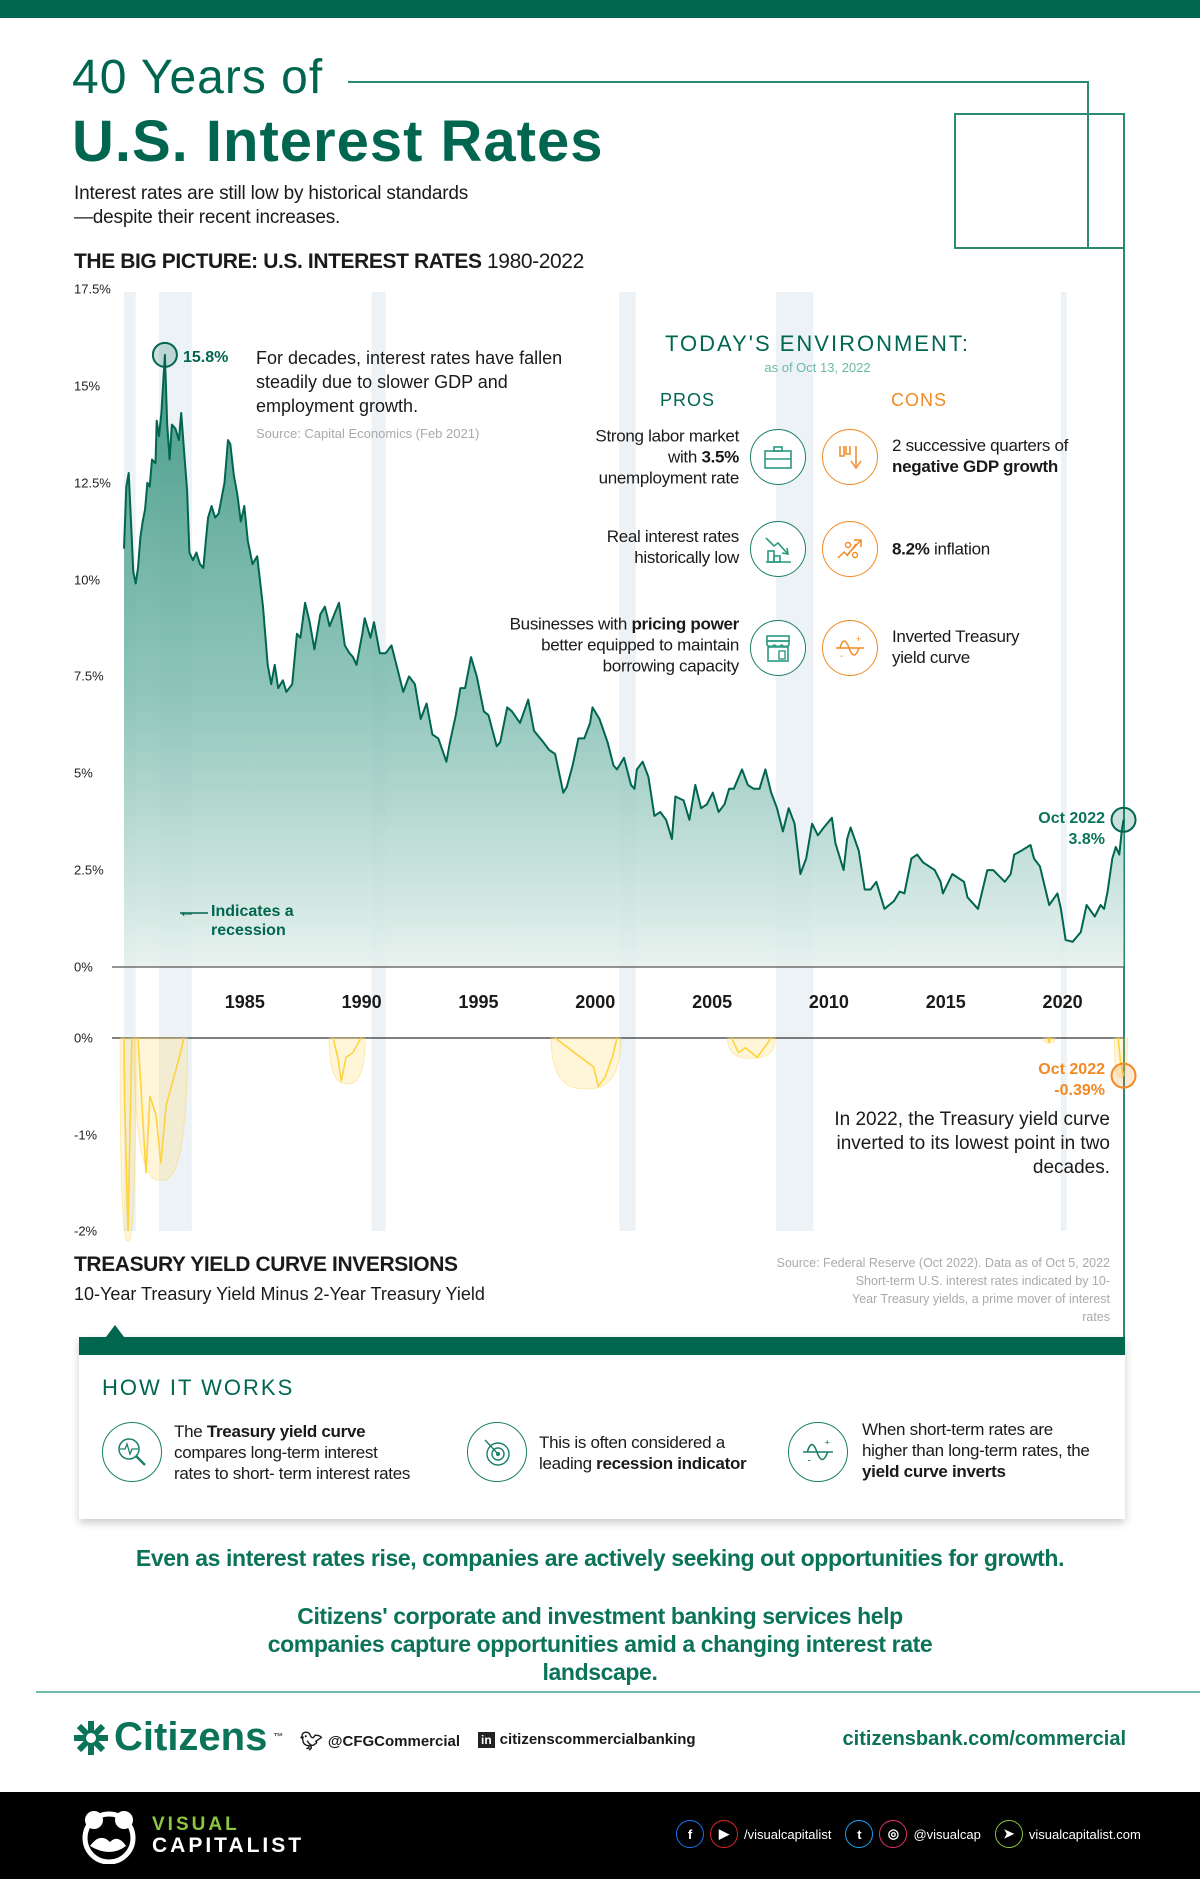 The height and width of the screenshot is (1879, 1200). I want to click on twitter-icon: 🐦︎, so click(311, 1741).